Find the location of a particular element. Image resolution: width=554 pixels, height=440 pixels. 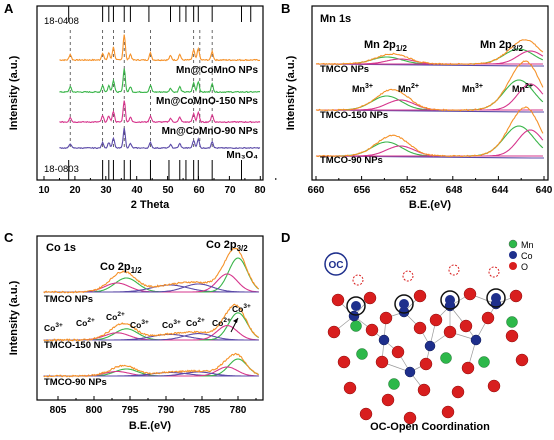

panel-a-xticks: 10 20 30 40 50 60 70 80 is located at coordinates (152, 190).